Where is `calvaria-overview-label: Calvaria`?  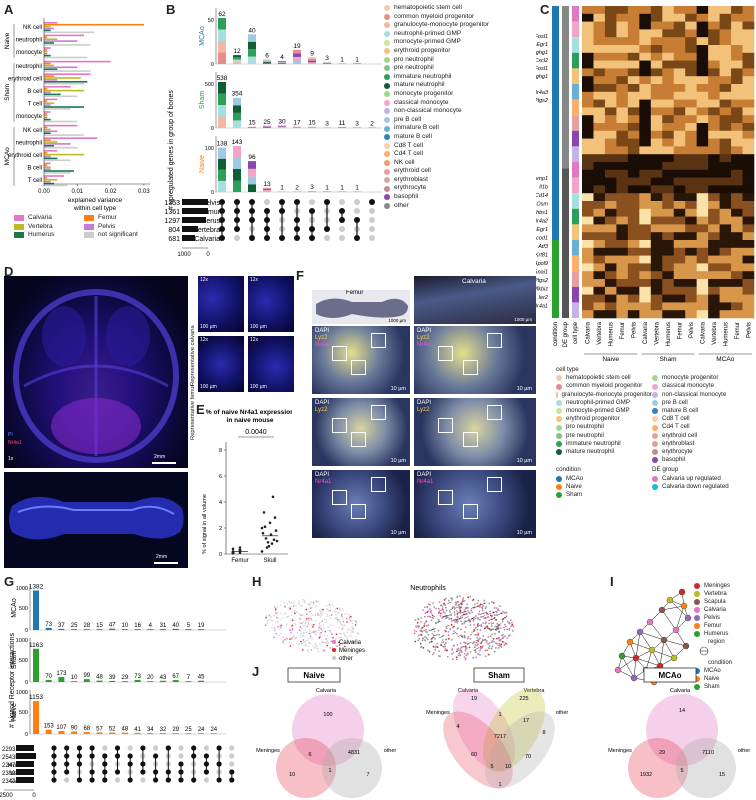
calvaria-overview-label: Calvaria is located at coordinates (474, 281).